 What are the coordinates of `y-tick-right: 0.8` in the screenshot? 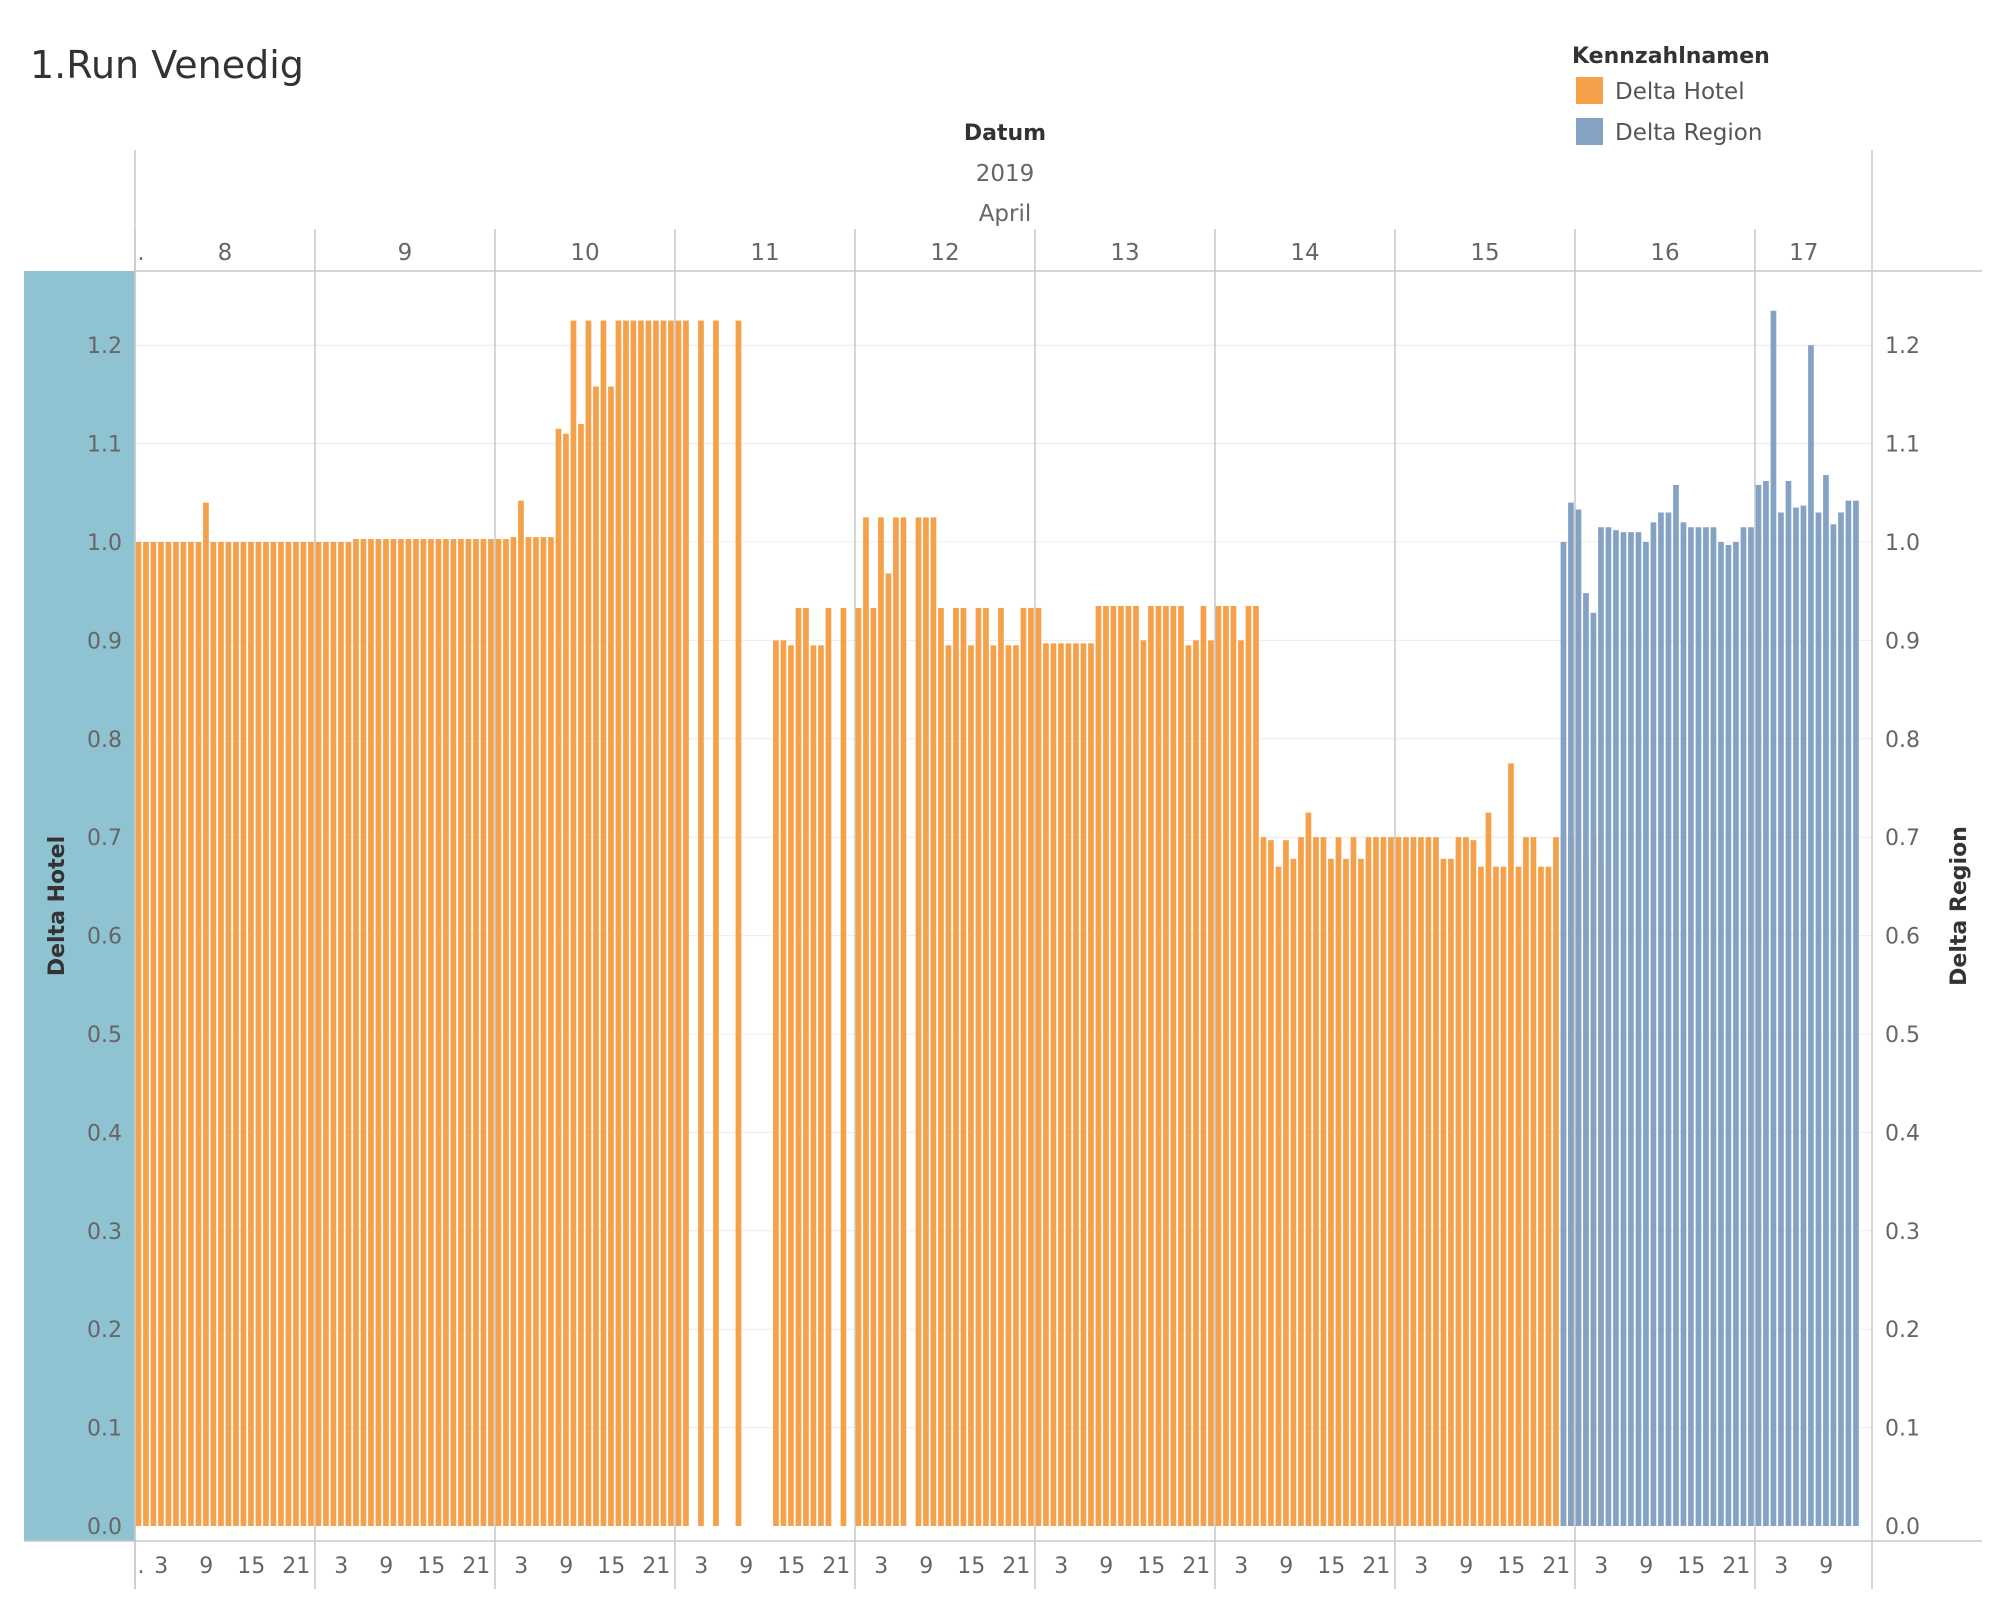 It's located at (1902, 740).